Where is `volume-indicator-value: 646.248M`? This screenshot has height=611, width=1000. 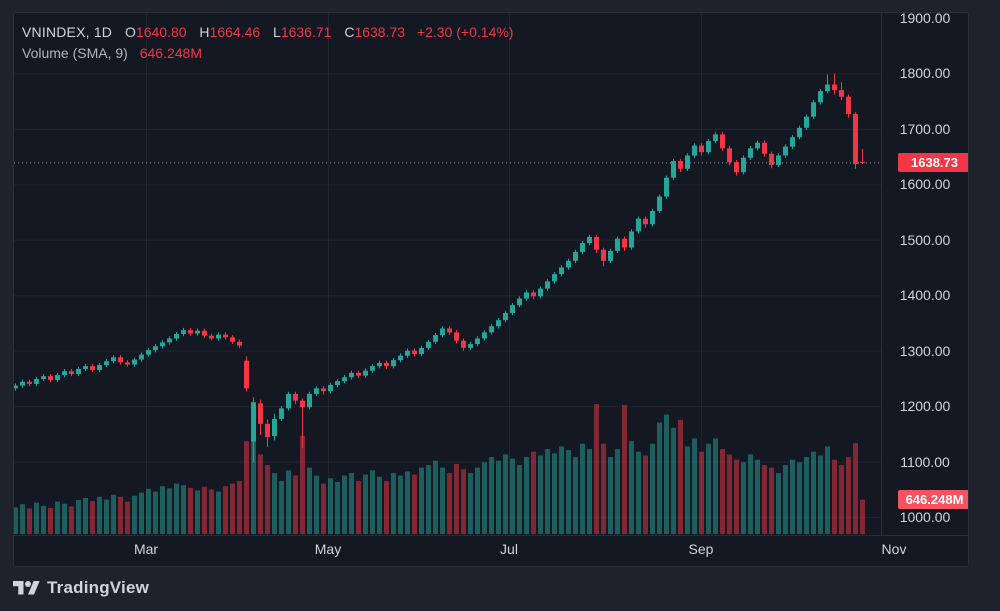 volume-indicator-value: 646.248M is located at coordinates (170, 53).